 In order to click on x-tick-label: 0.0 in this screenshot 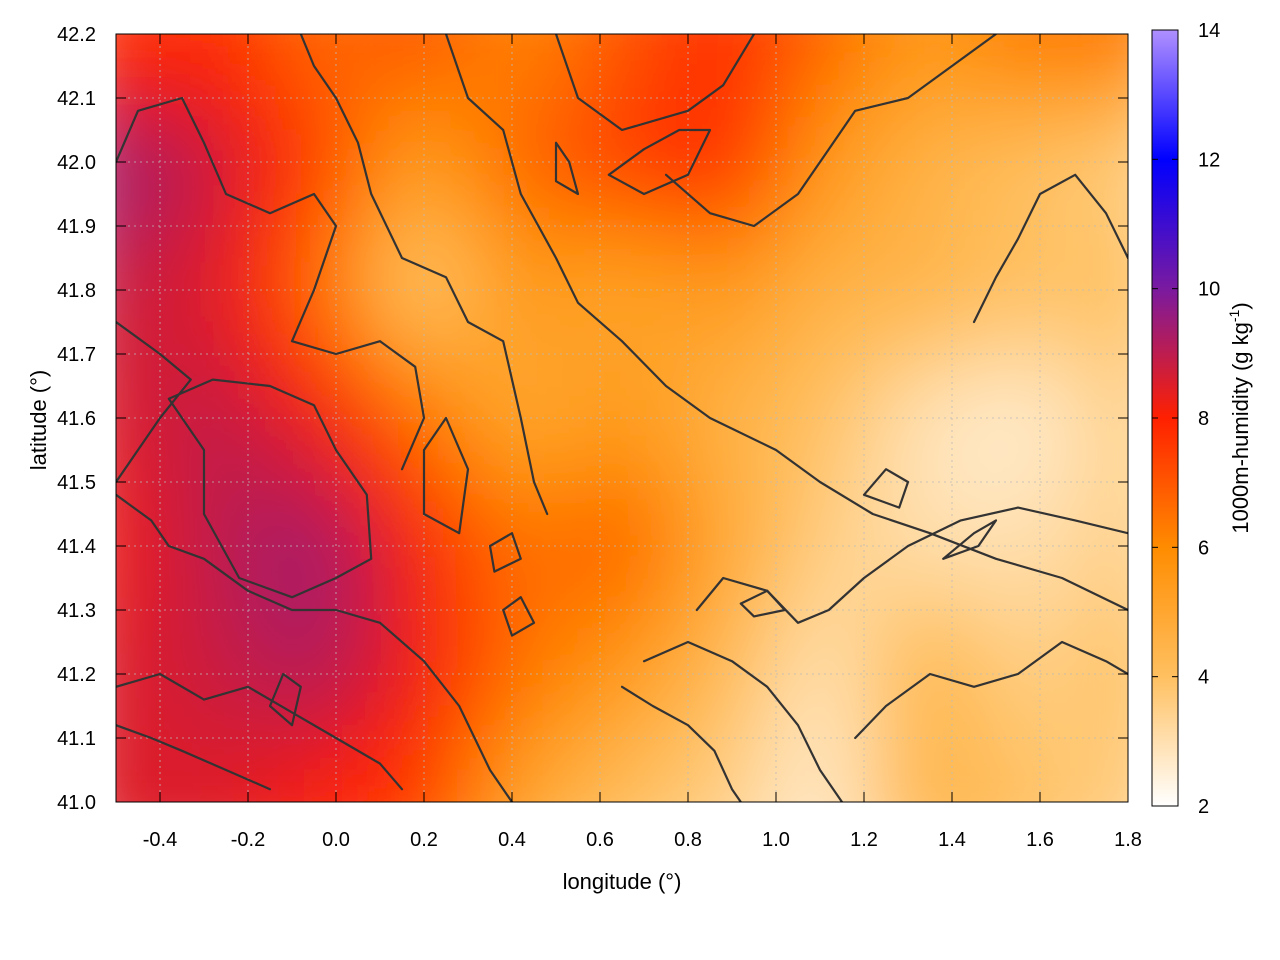, I will do `click(336, 840)`.